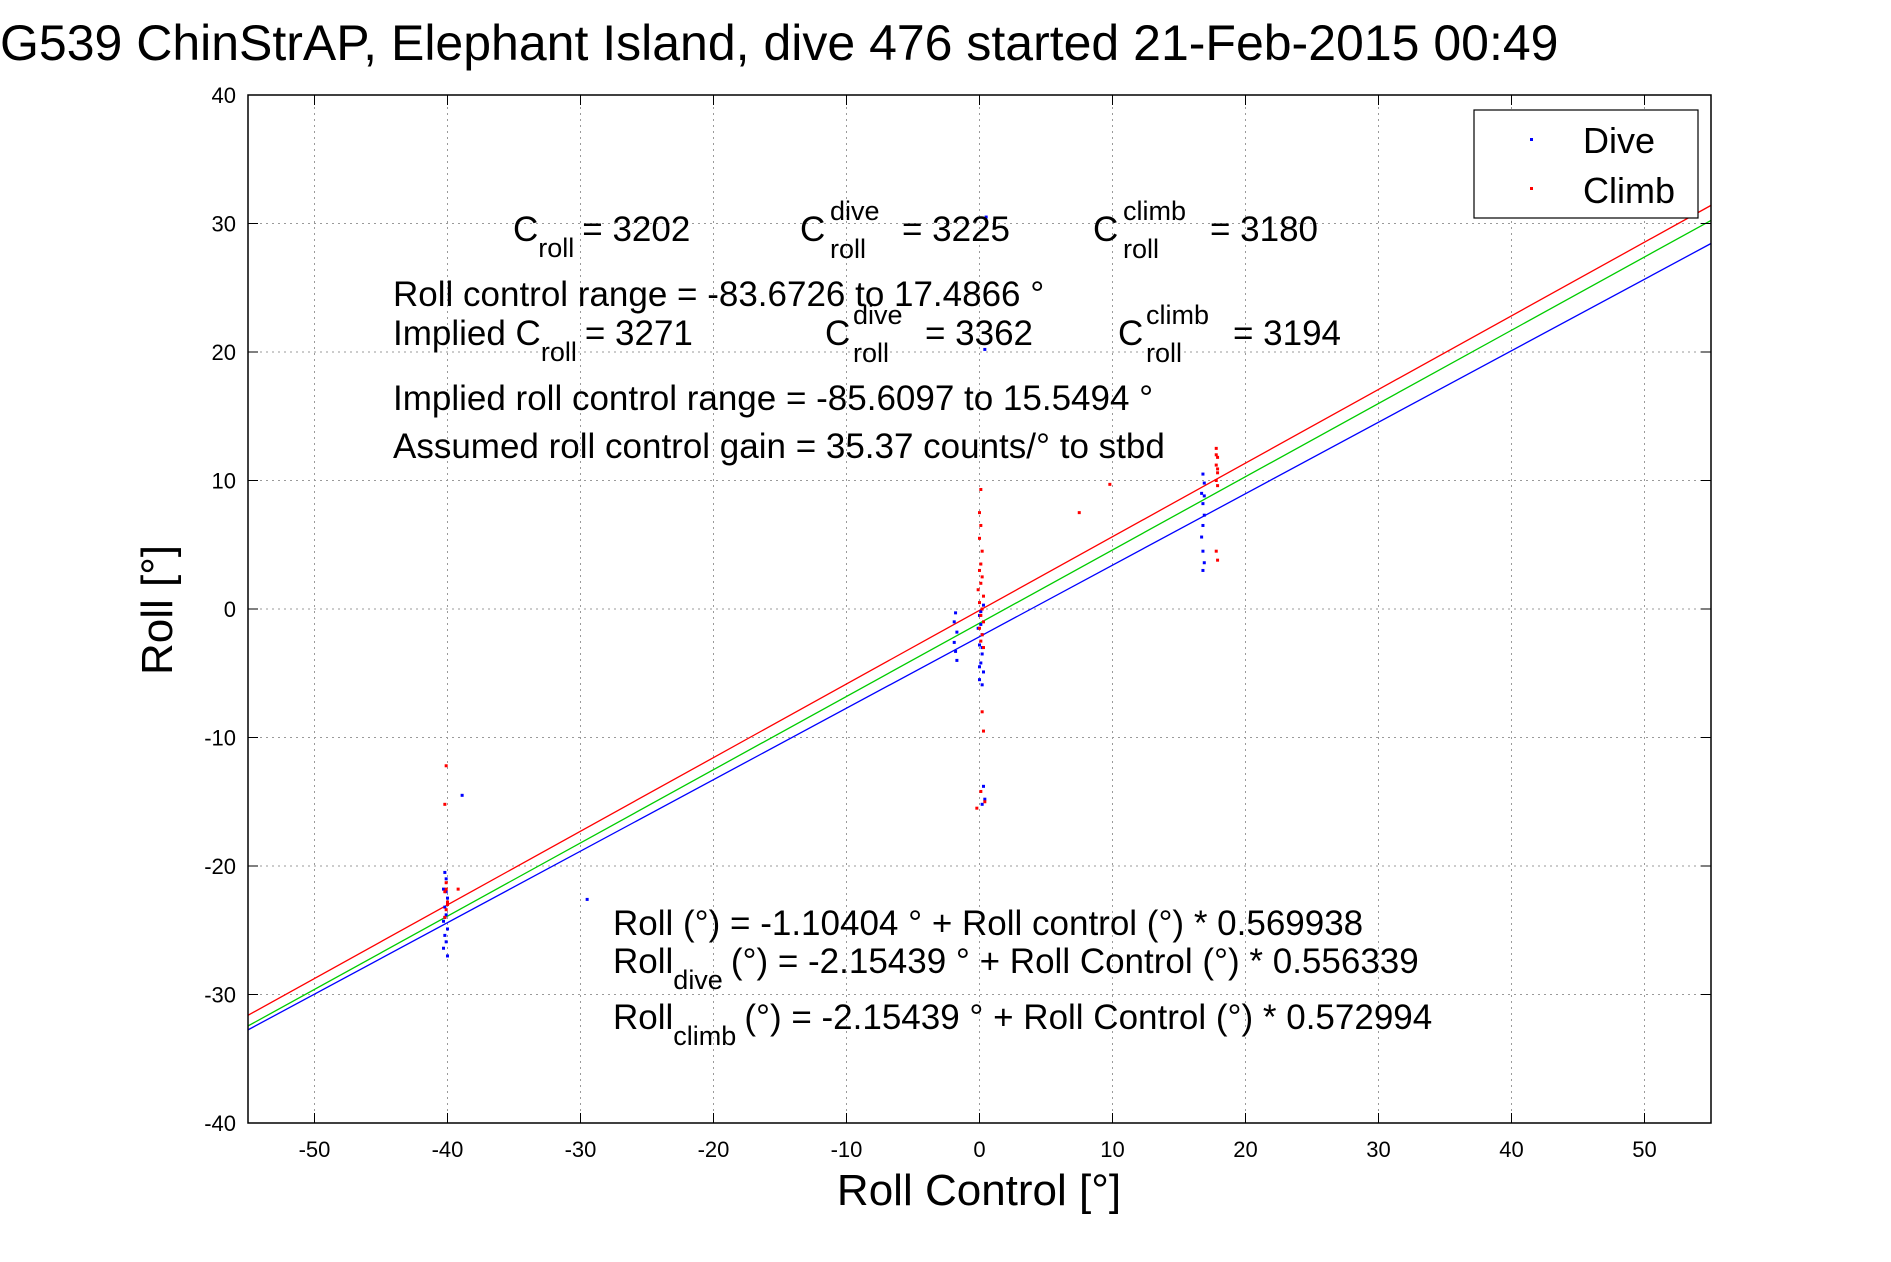 The image size is (1891, 1262). I want to click on y-tick-label: -40, so click(220, 1123).